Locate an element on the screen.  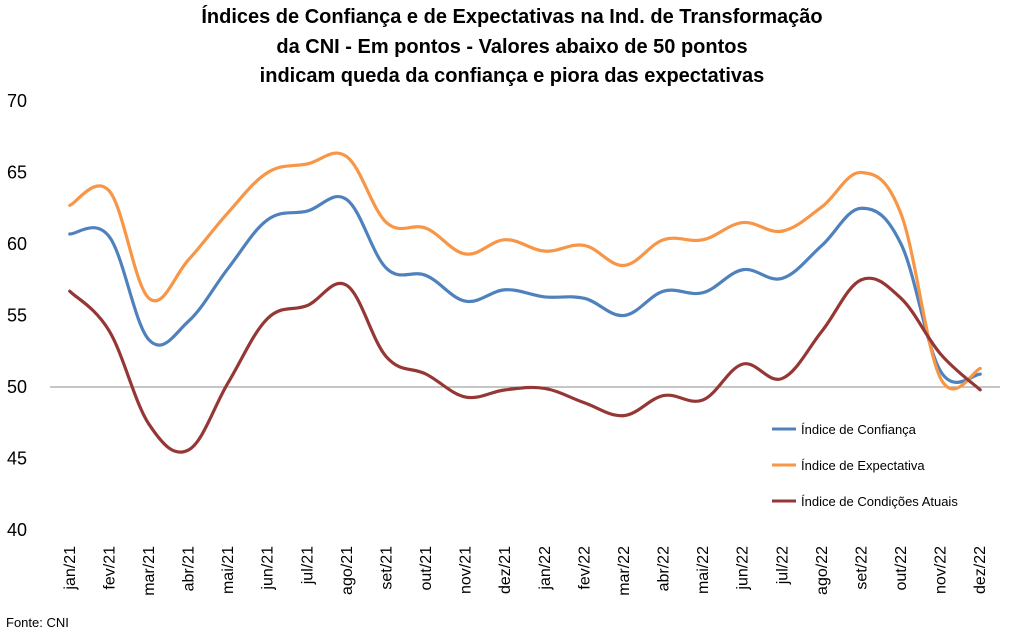
legend-label-2: Índice de Expectativa is located at coordinates (863, 465).